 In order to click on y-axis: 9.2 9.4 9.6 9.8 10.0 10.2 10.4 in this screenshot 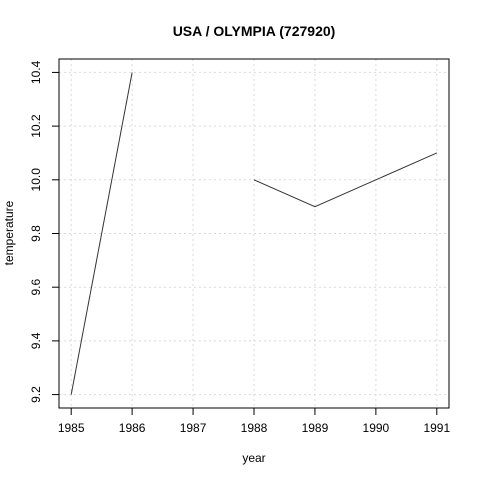, I will do `click(44, 231)`.